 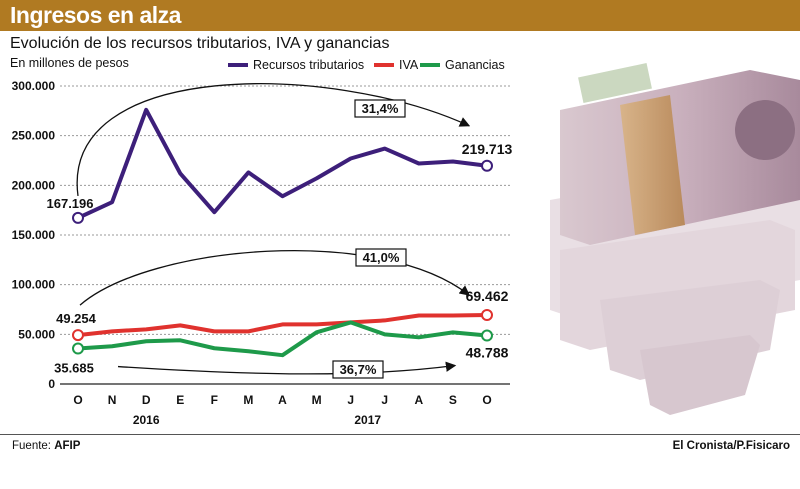 I want to click on x-tick-label: S, so click(x=453, y=400).